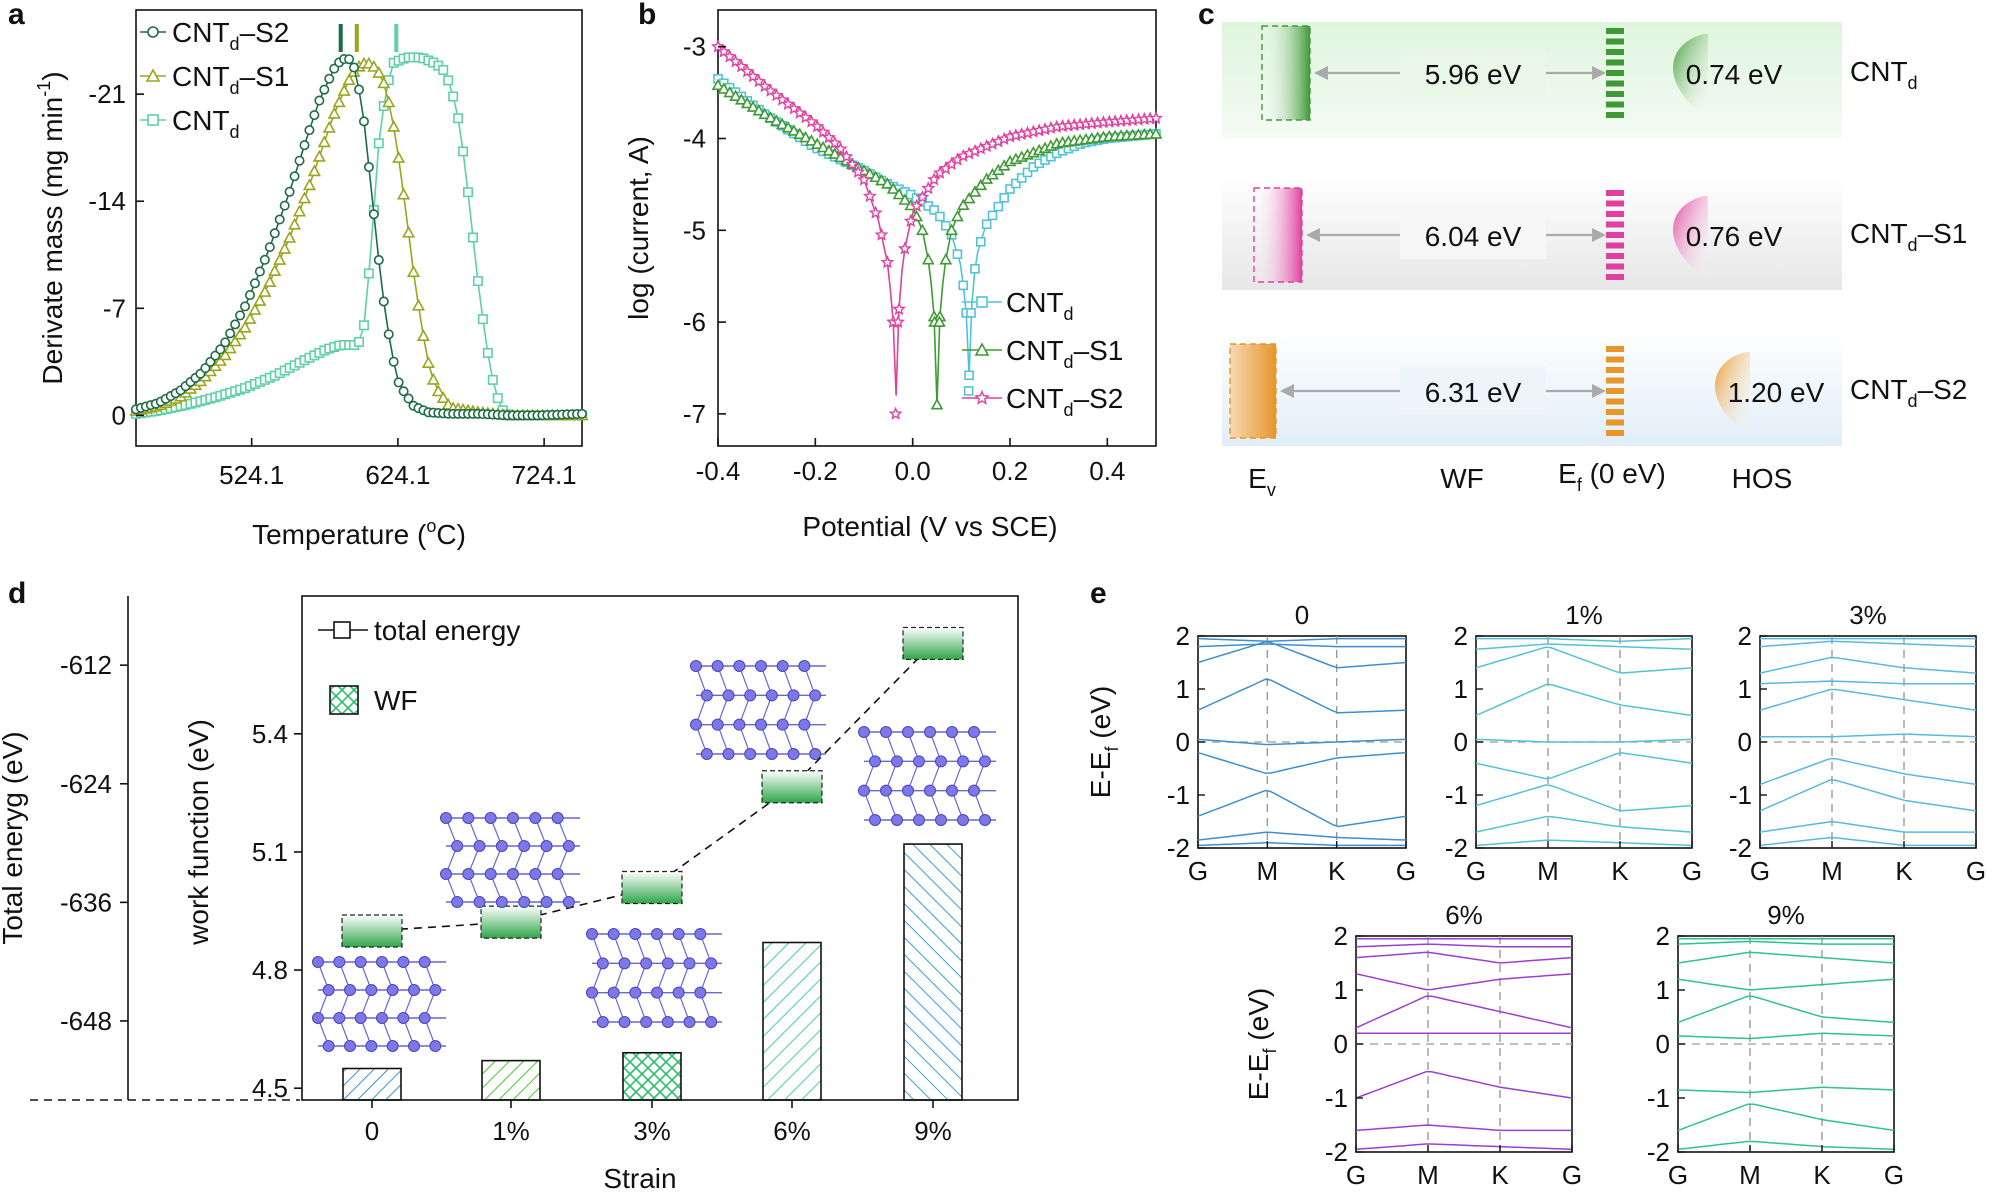 The width and height of the screenshot is (1993, 1192). I want to click on y-tick-label: -14, so click(107, 201).